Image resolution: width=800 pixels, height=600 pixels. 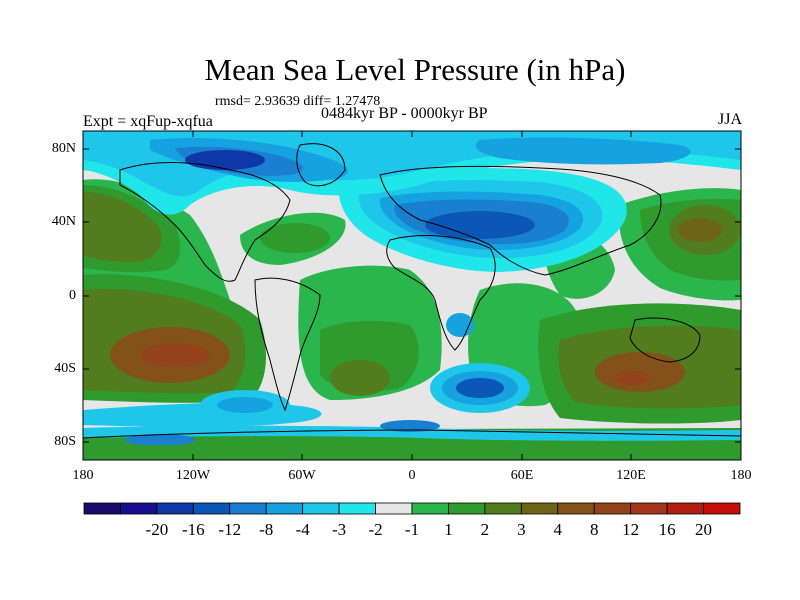 I want to click on colorbar-label: 4, so click(x=558, y=529).